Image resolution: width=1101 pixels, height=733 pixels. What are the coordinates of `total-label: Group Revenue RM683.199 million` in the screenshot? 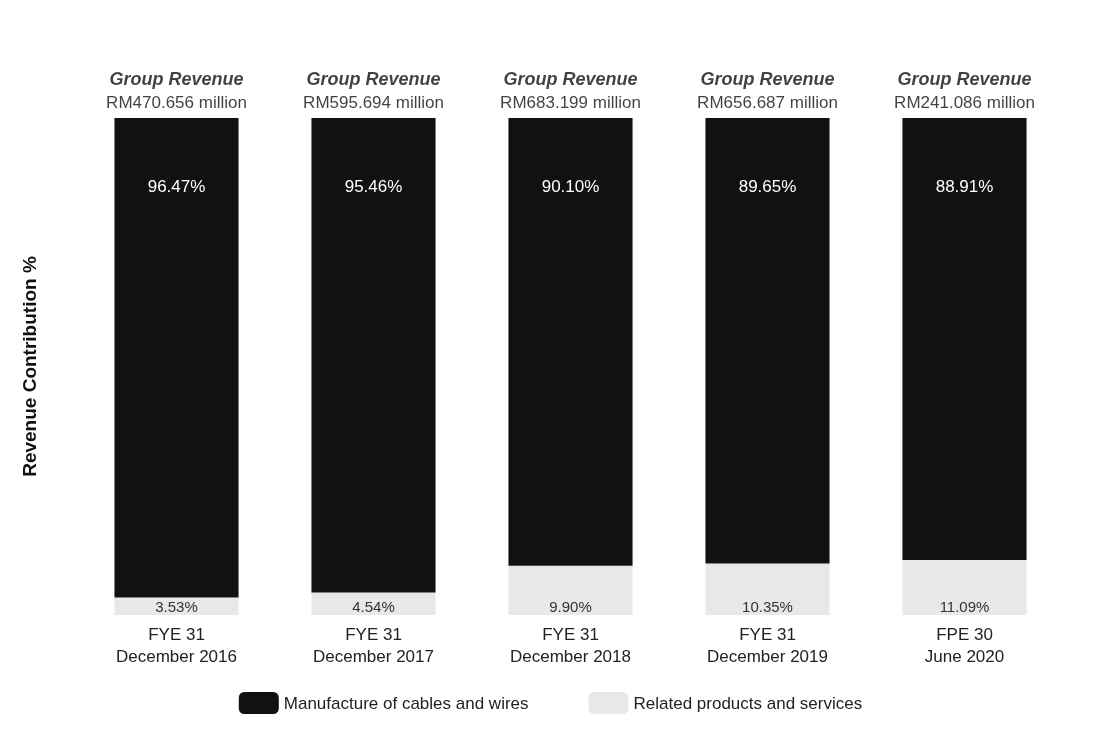 It's located at (570, 90).